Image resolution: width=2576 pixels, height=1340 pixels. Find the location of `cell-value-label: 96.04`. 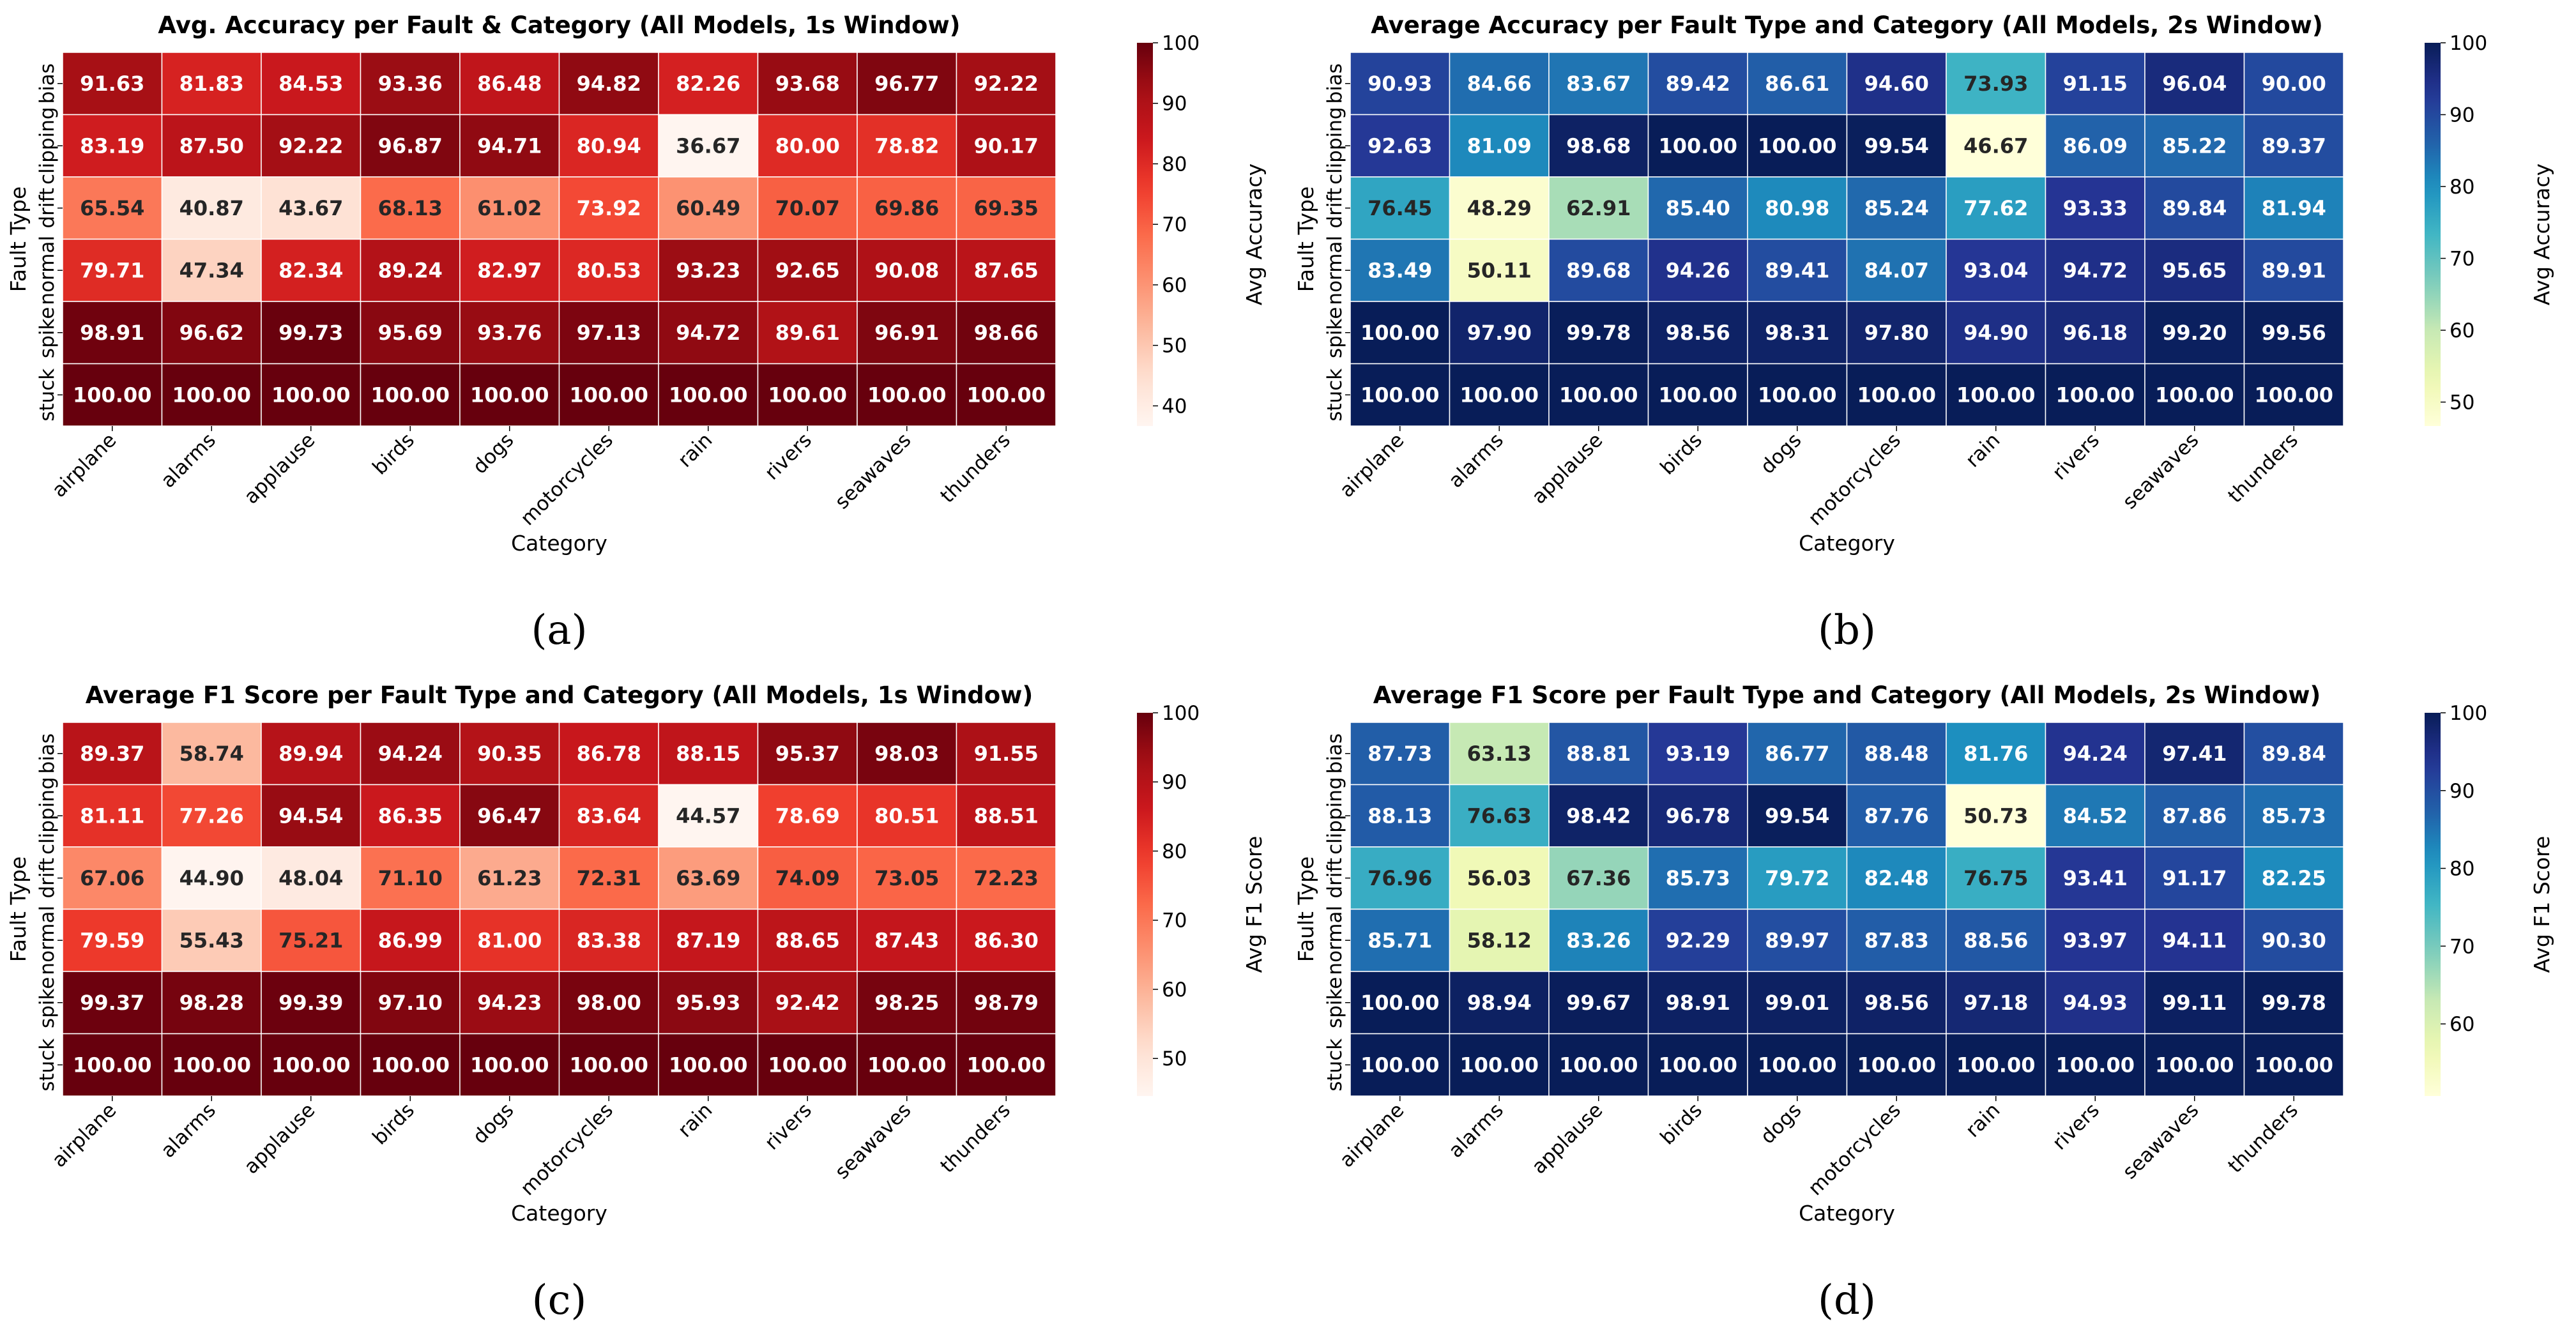

cell-value-label: 96.04 is located at coordinates (2194, 84).